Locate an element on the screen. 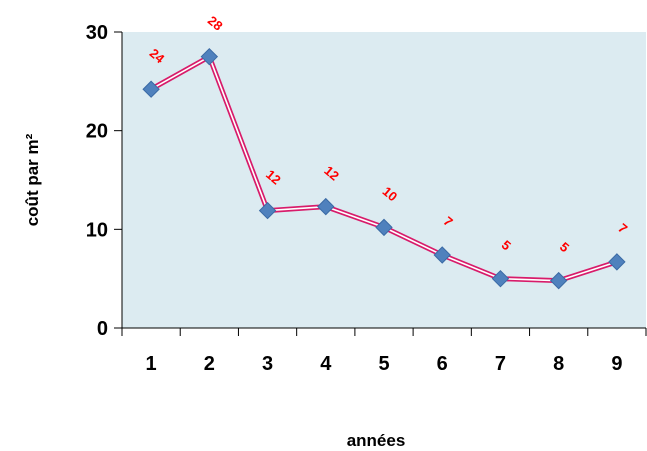 This screenshot has width=647, height=451. x-tick-label: 7 is located at coordinates (500, 364).